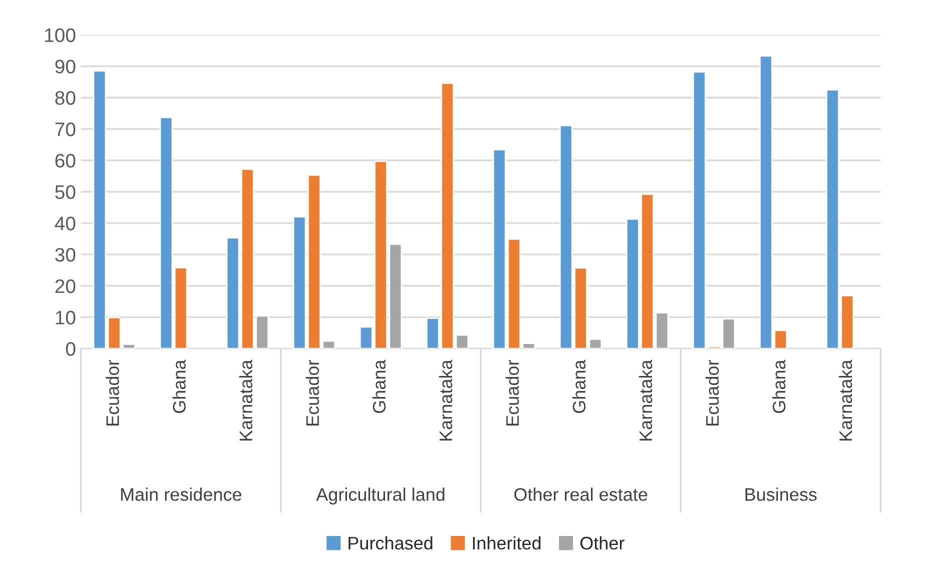  Describe the element at coordinates (390, 543) in the screenshot. I see `legend-label: Purchased` at that location.